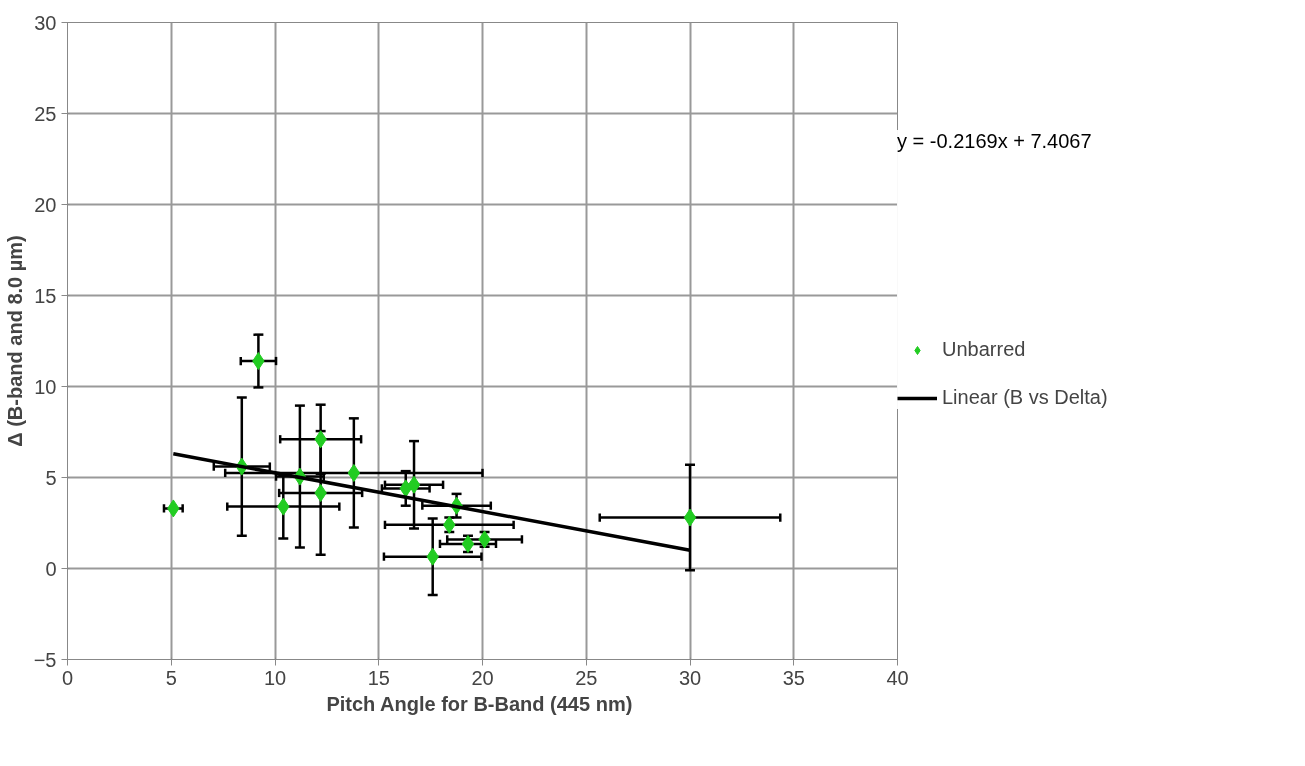 The height and width of the screenshot is (766, 1305). Describe the element at coordinates (482, 677) in the screenshot. I see `x-tick-label: 20` at that location.